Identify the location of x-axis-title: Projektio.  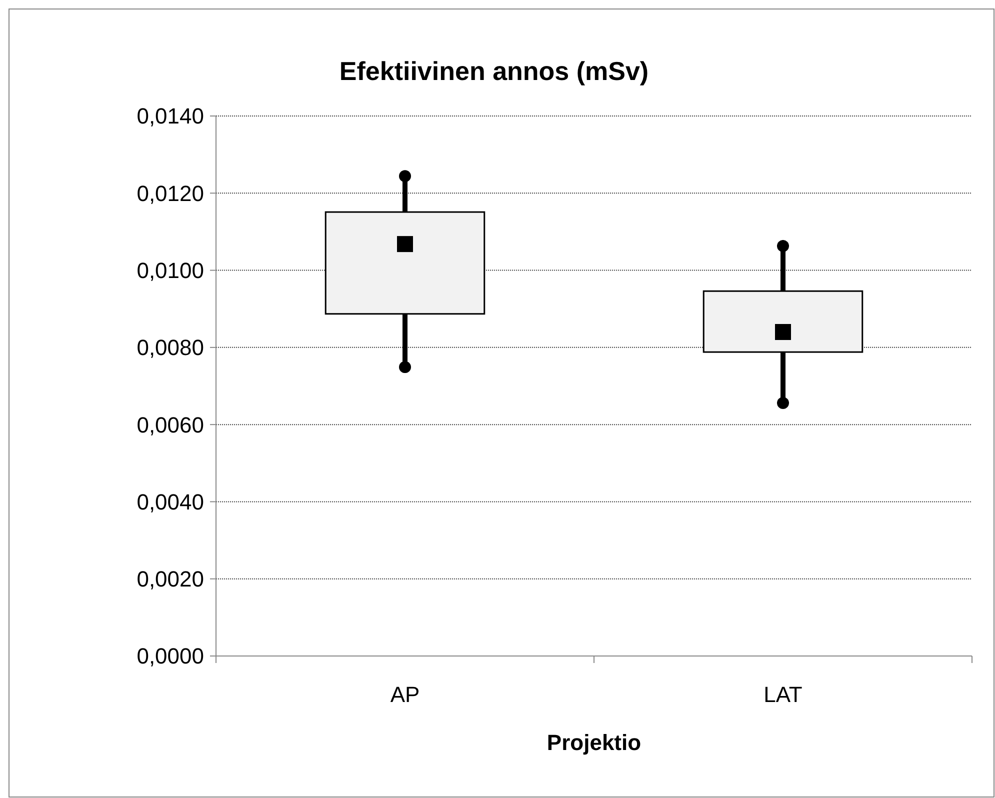
(594, 742).